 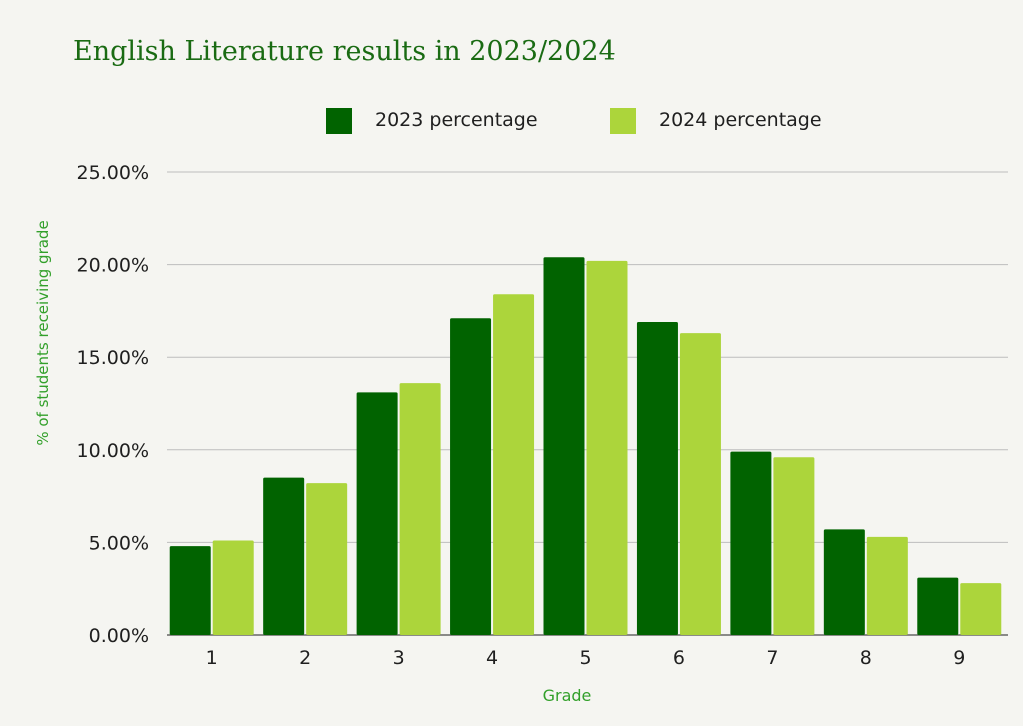 I want to click on legend-swatch-2023, so click(x=339, y=121).